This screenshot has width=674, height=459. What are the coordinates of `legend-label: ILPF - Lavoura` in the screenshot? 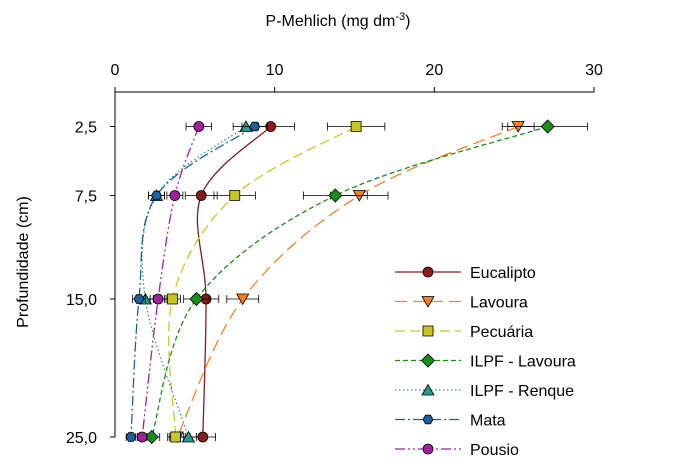 It's located at (523, 362).